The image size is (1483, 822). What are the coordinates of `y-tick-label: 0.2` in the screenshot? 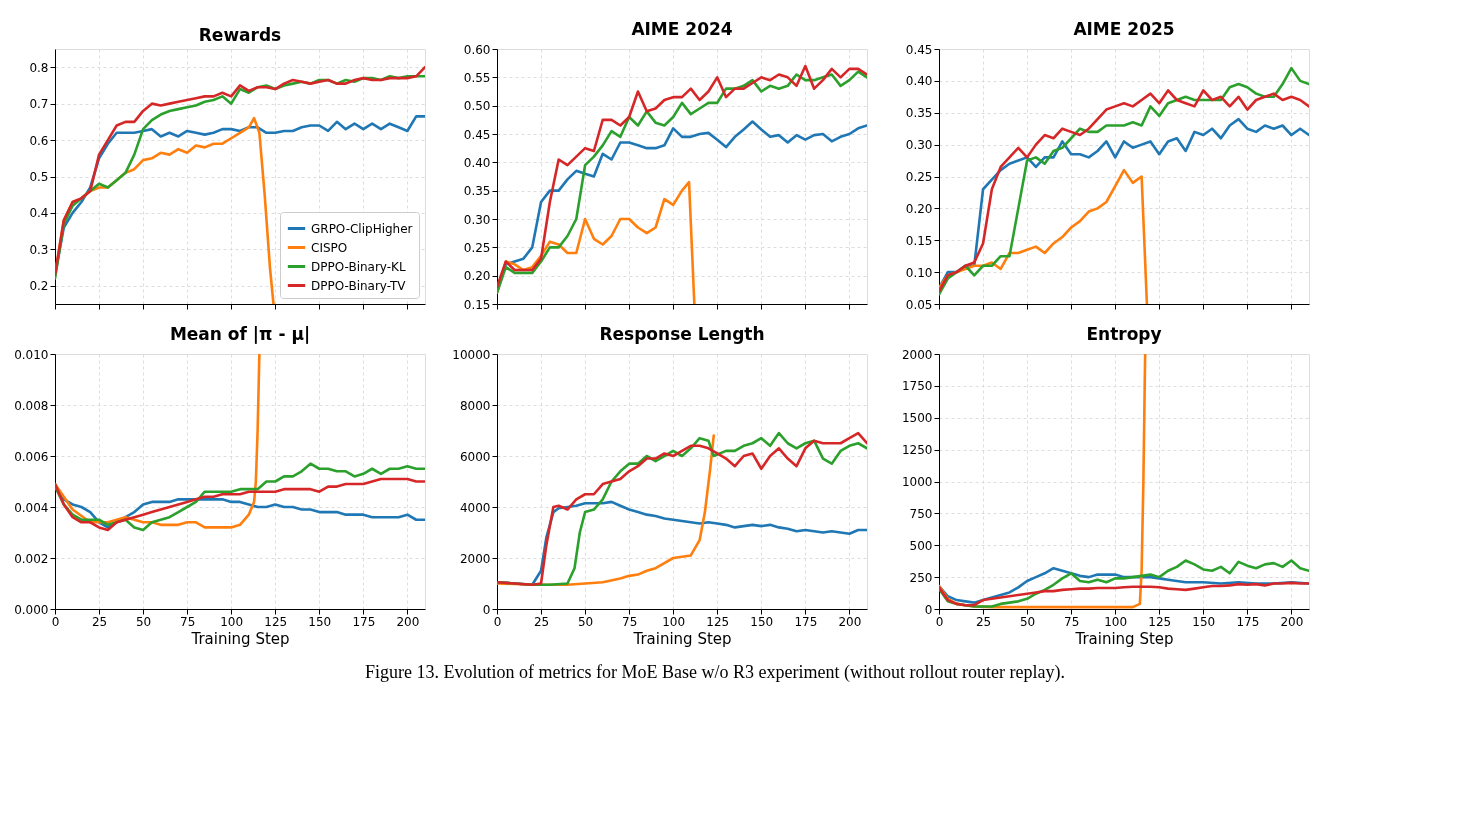 It's located at (39, 286).